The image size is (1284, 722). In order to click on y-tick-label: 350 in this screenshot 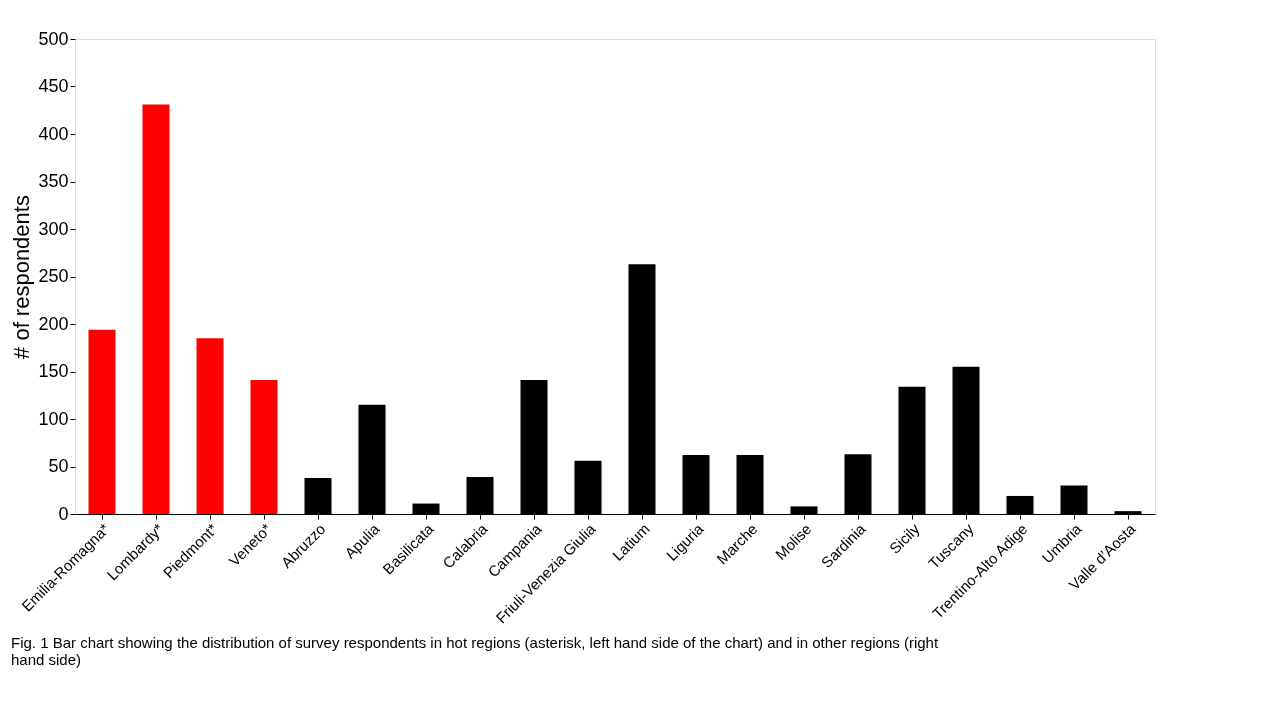, I will do `click(53, 181)`.